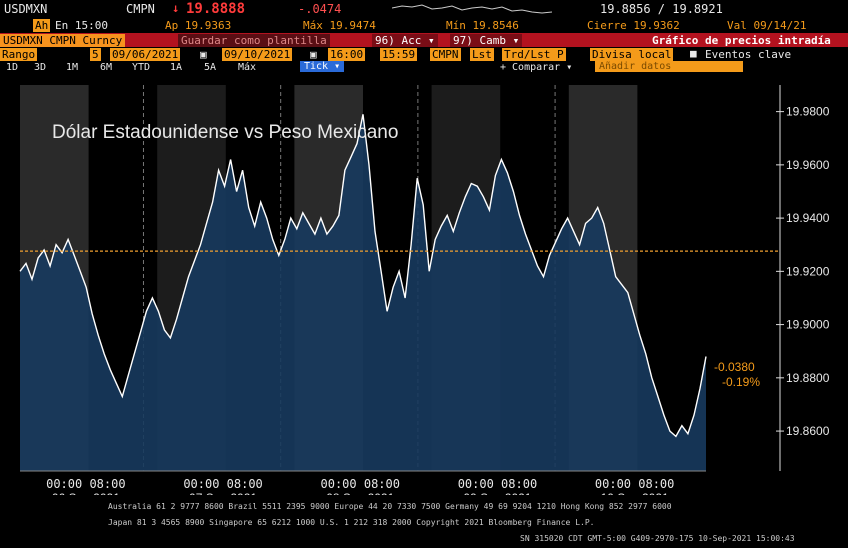 This screenshot has height=548, width=848. I want to click on last-price: 19.8888, so click(216, 9).